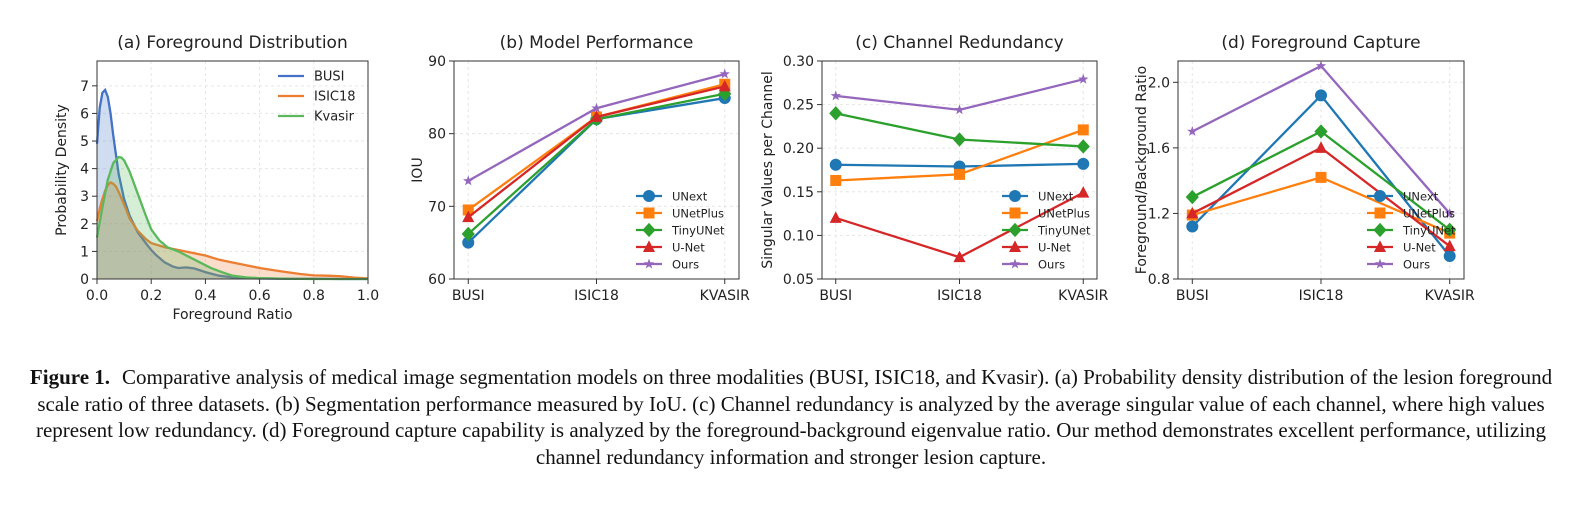  Describe the element at coordinates (1159, 280) in the screenshot. I see `y-tick-label: 0.8` at that location.